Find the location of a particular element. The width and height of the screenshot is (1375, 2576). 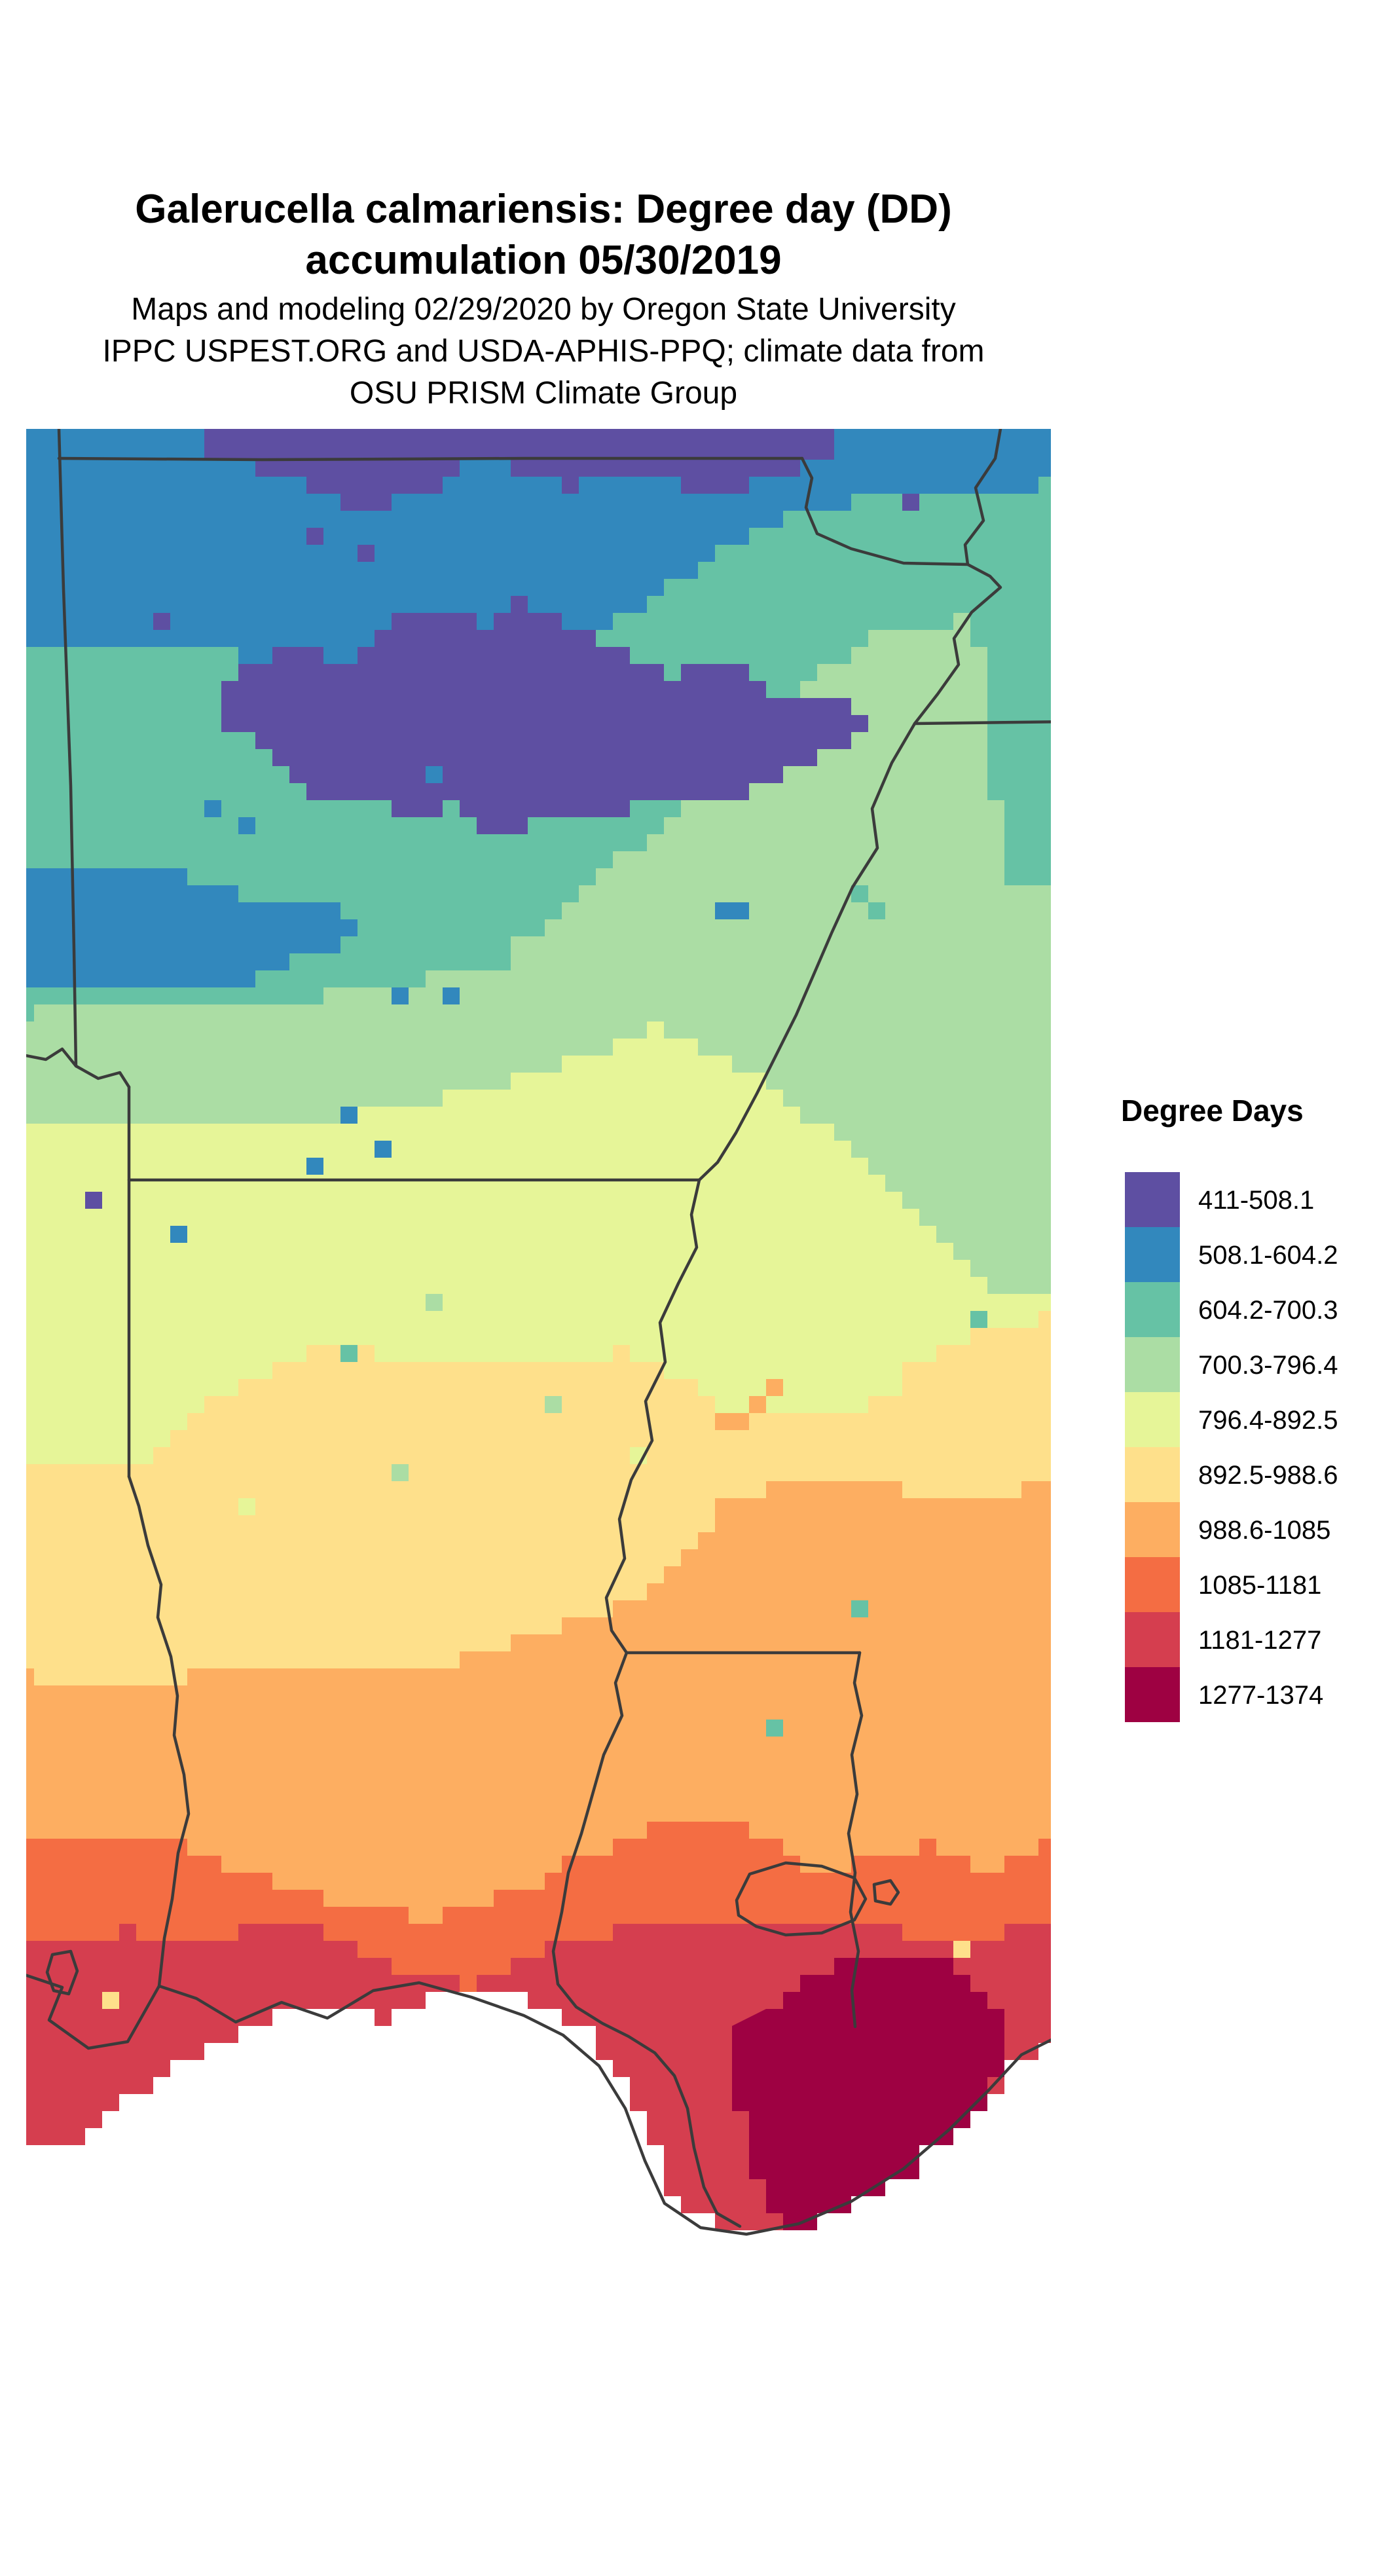

border-missouri-bootheel is located at coordinates (885, 511).